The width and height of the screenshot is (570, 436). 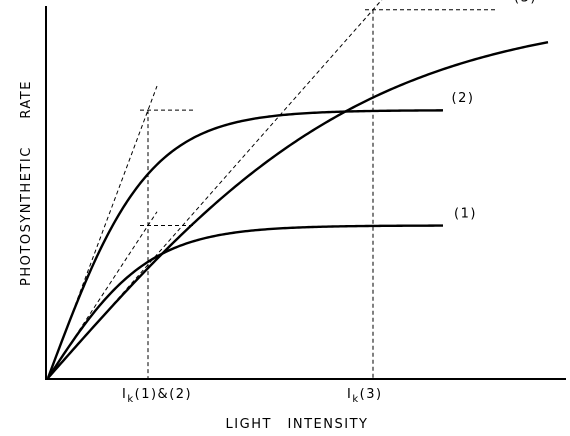 What do you see at coordinates (465, 213) in the screenshot?
I see `series-1-label: (1)` at bounding box center [465, 213].